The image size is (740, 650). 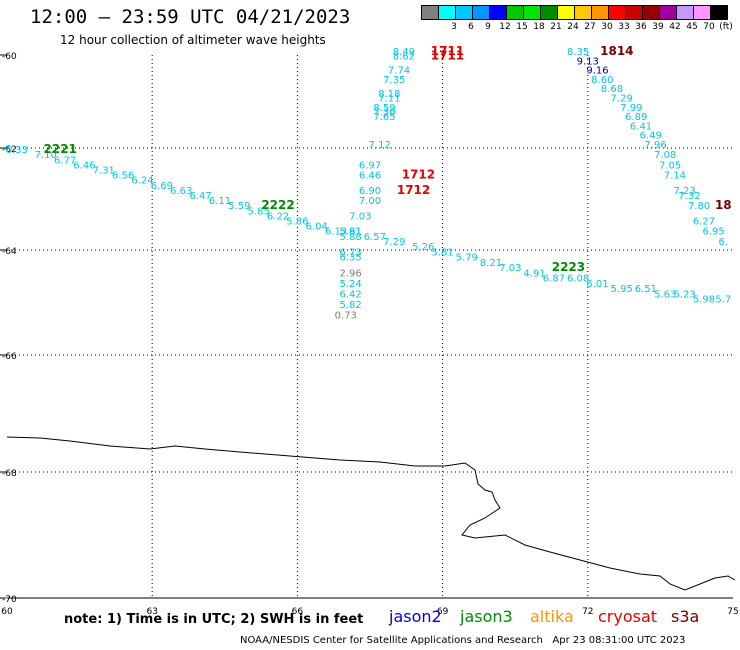 I want to click on latitude-label: -64, so click(x=9, y=252).